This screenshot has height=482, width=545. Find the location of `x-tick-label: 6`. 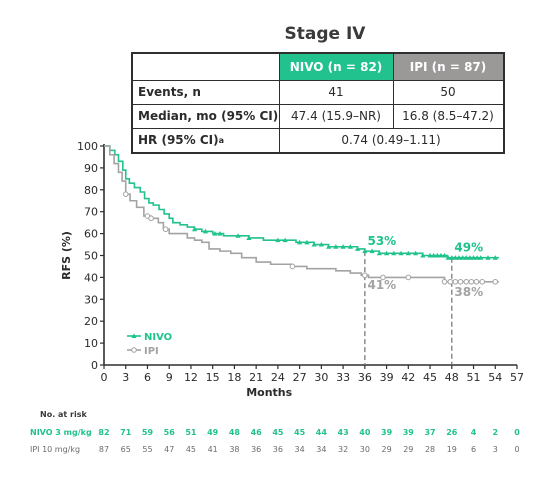

x-tick-label: 6 is located at coordinates (147, 377).